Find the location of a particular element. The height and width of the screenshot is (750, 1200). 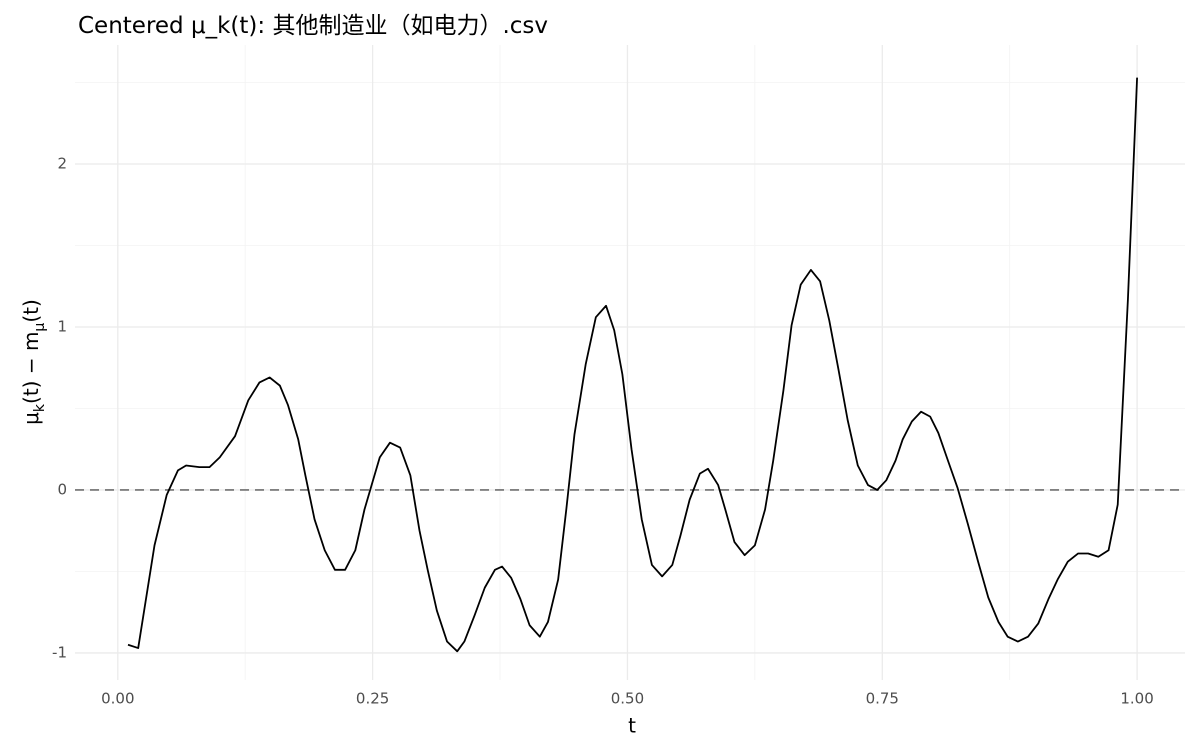

y-axis-title-subscript: k is located at coordinates (40, 407).